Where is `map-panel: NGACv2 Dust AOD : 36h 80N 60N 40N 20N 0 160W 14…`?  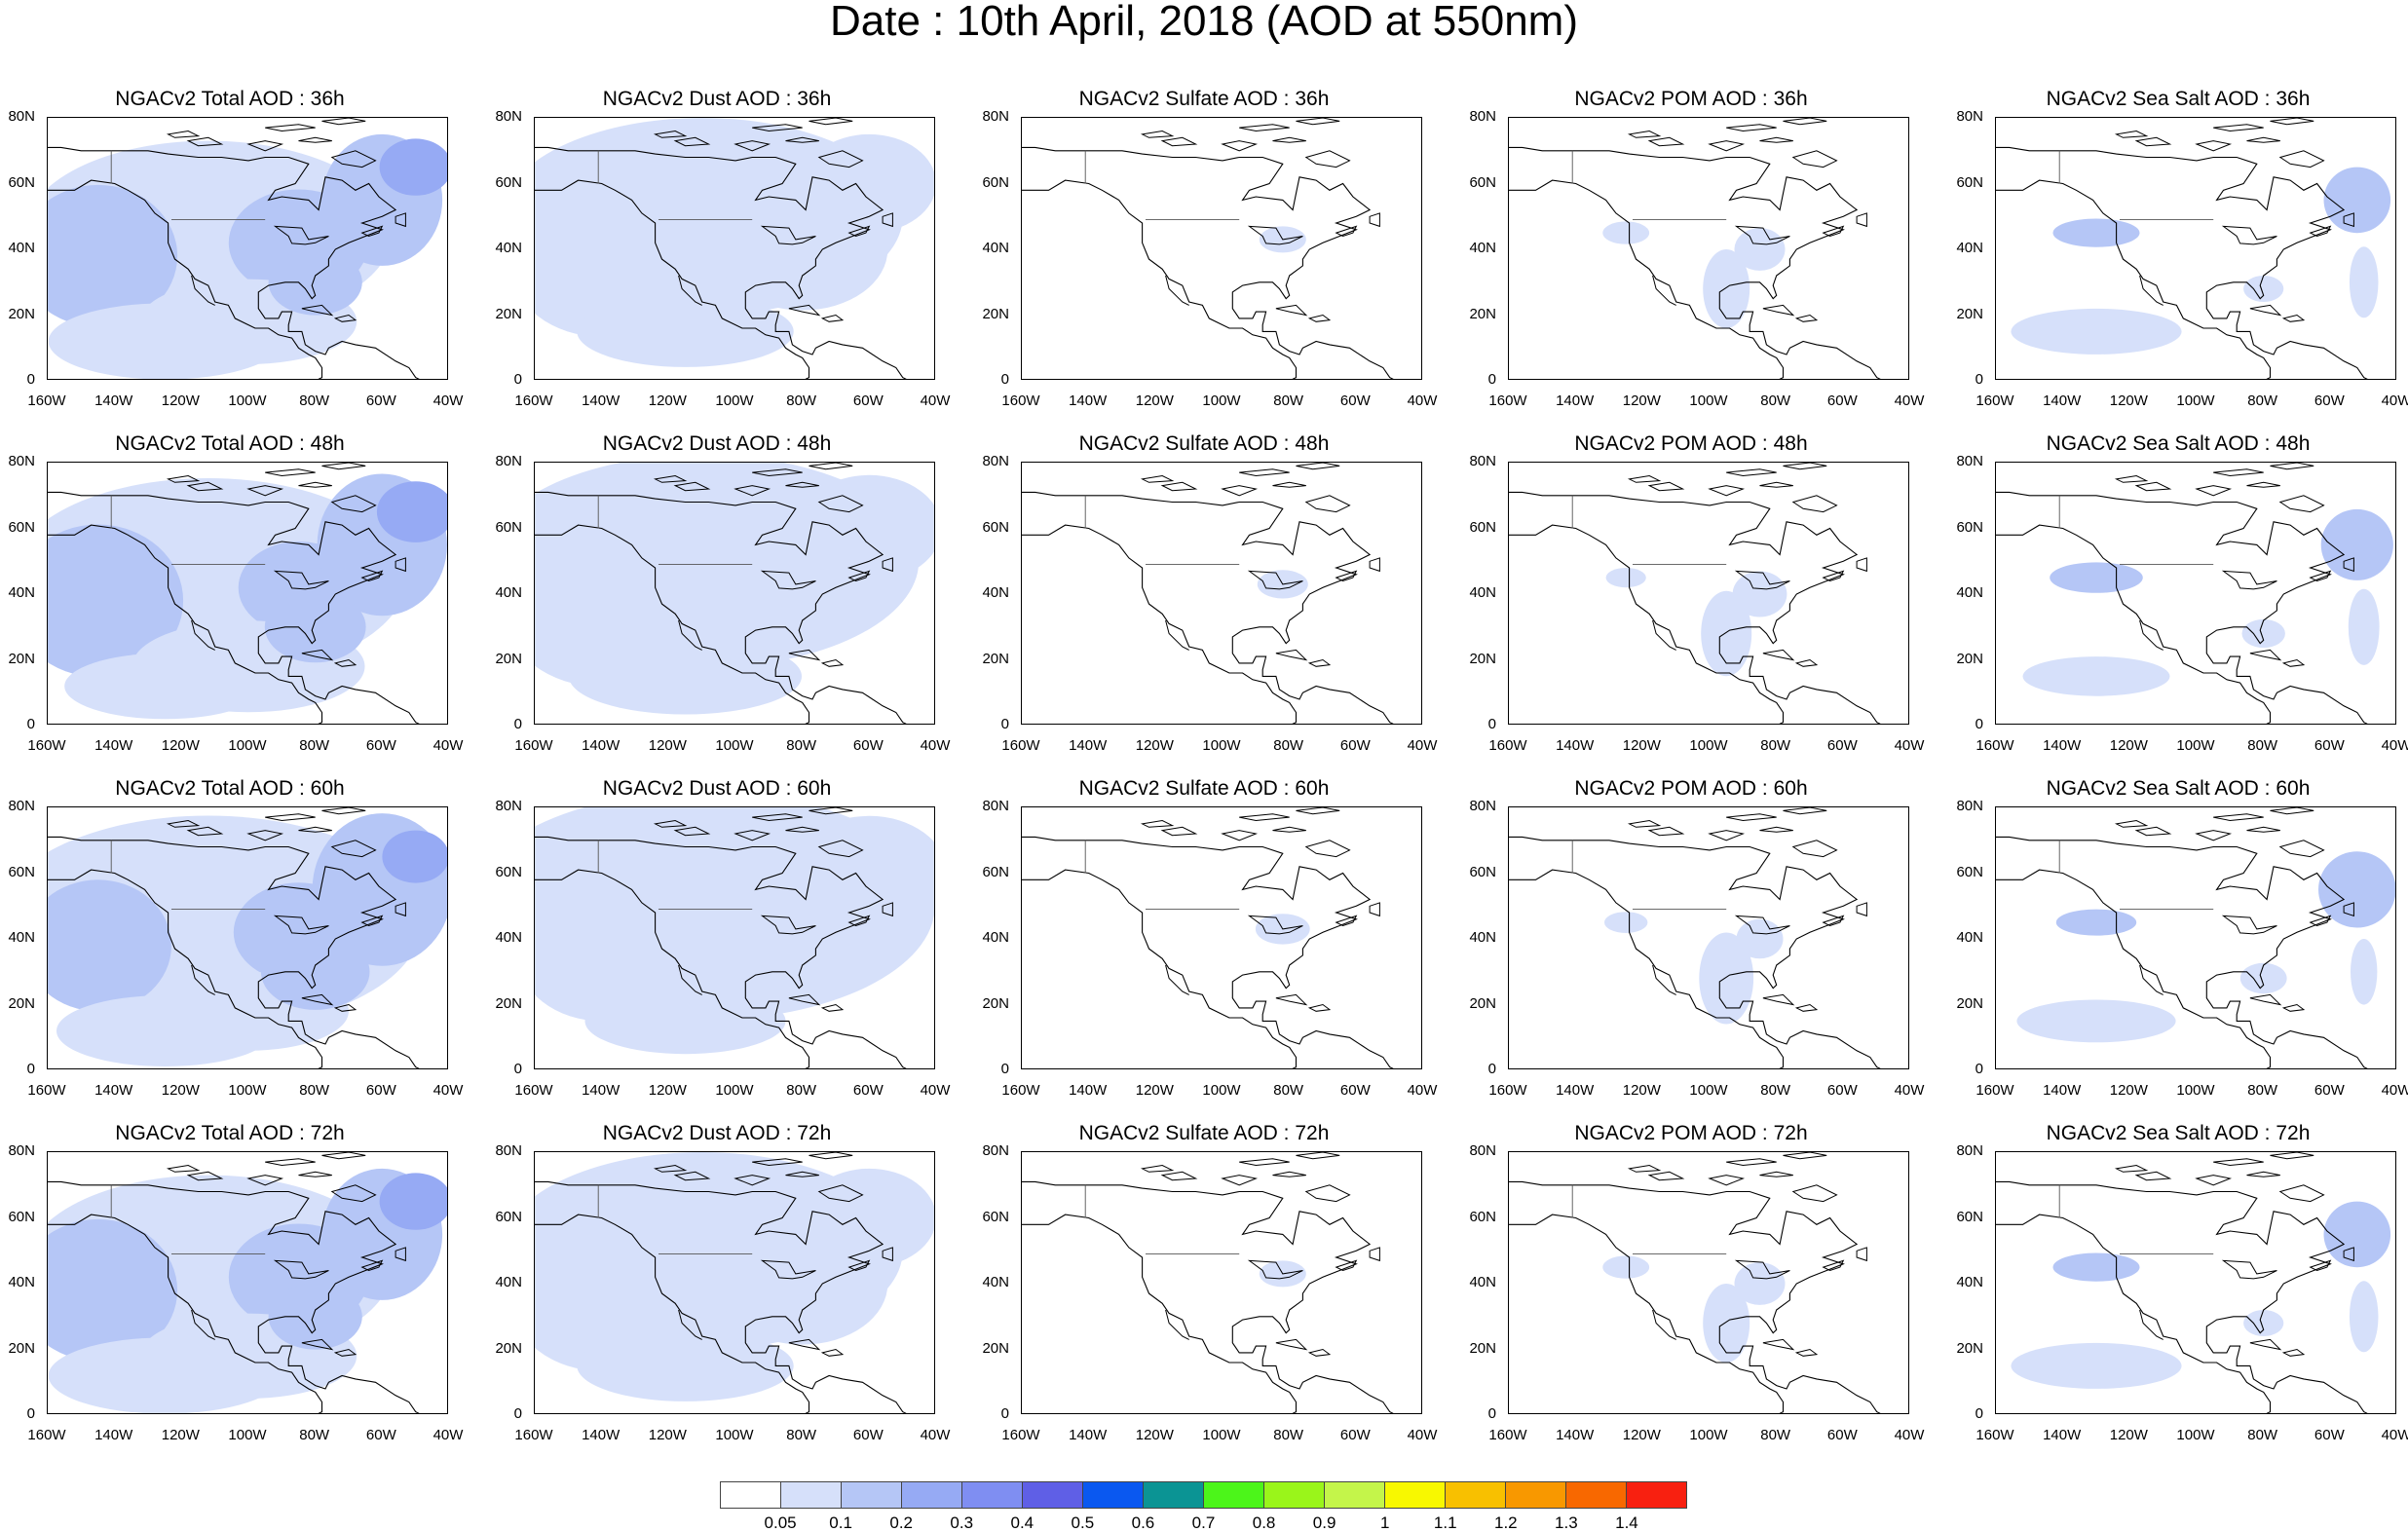 map-panel: NGACv2 Dust AOD : 36h 80N 60N 40N 20N 0 160W 14… is located at coordinates (727, 261).